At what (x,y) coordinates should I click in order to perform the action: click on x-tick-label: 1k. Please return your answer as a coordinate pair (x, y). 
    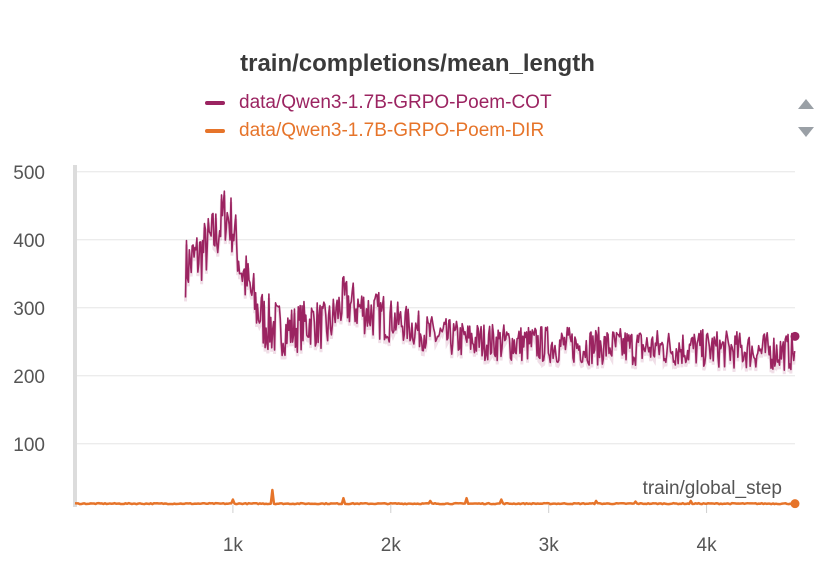
    Looking at the image, I should click on (233, 545).